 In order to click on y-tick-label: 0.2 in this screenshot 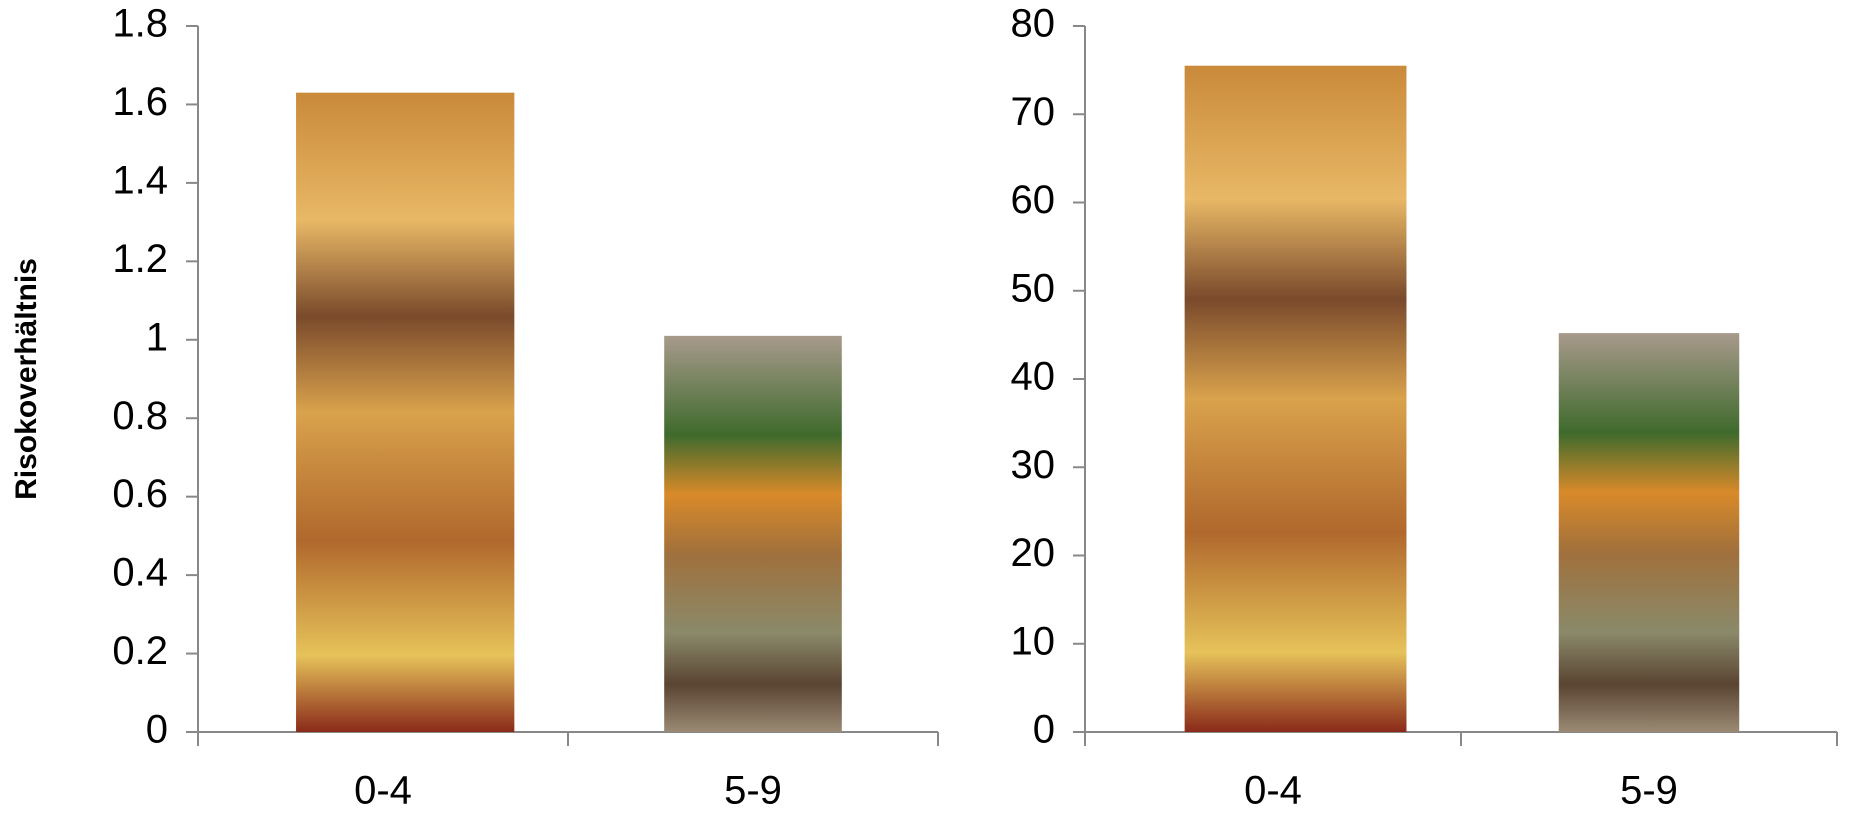, I will do `click(140, 651)`.